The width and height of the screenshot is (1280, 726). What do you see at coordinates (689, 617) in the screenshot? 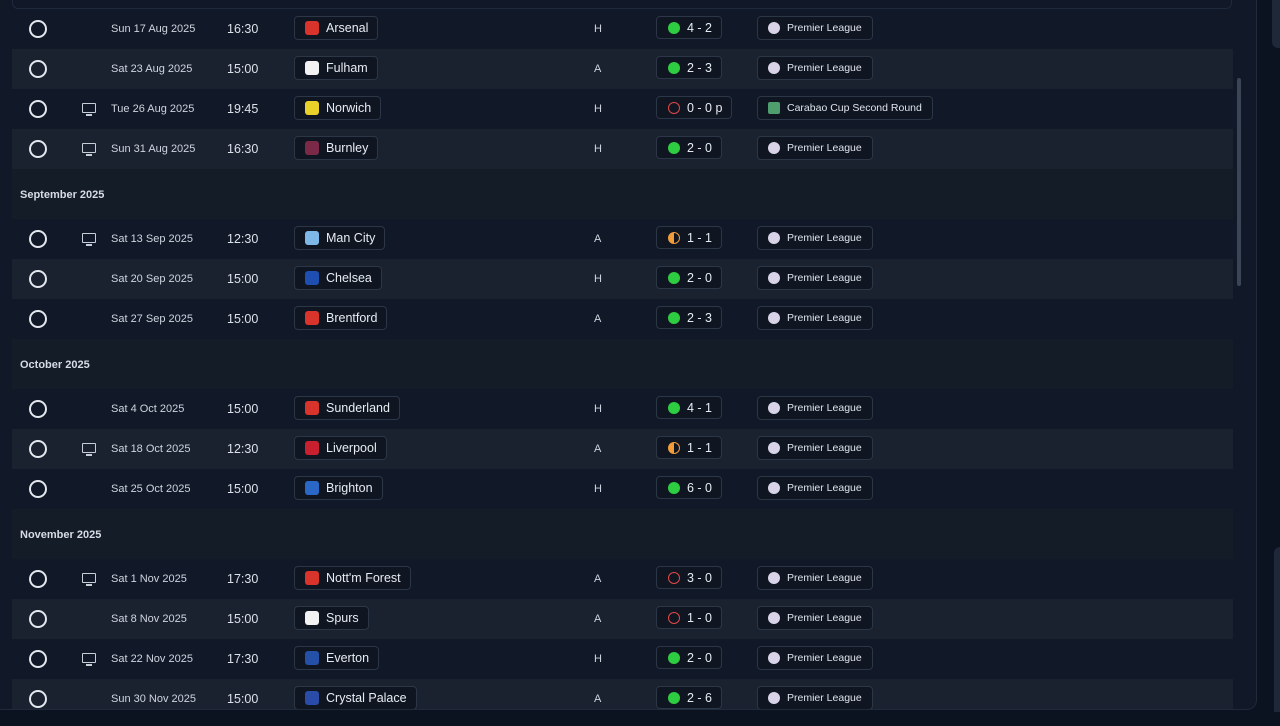
I see `result-chip: 1 - 0` at bounding box center [689, 617].